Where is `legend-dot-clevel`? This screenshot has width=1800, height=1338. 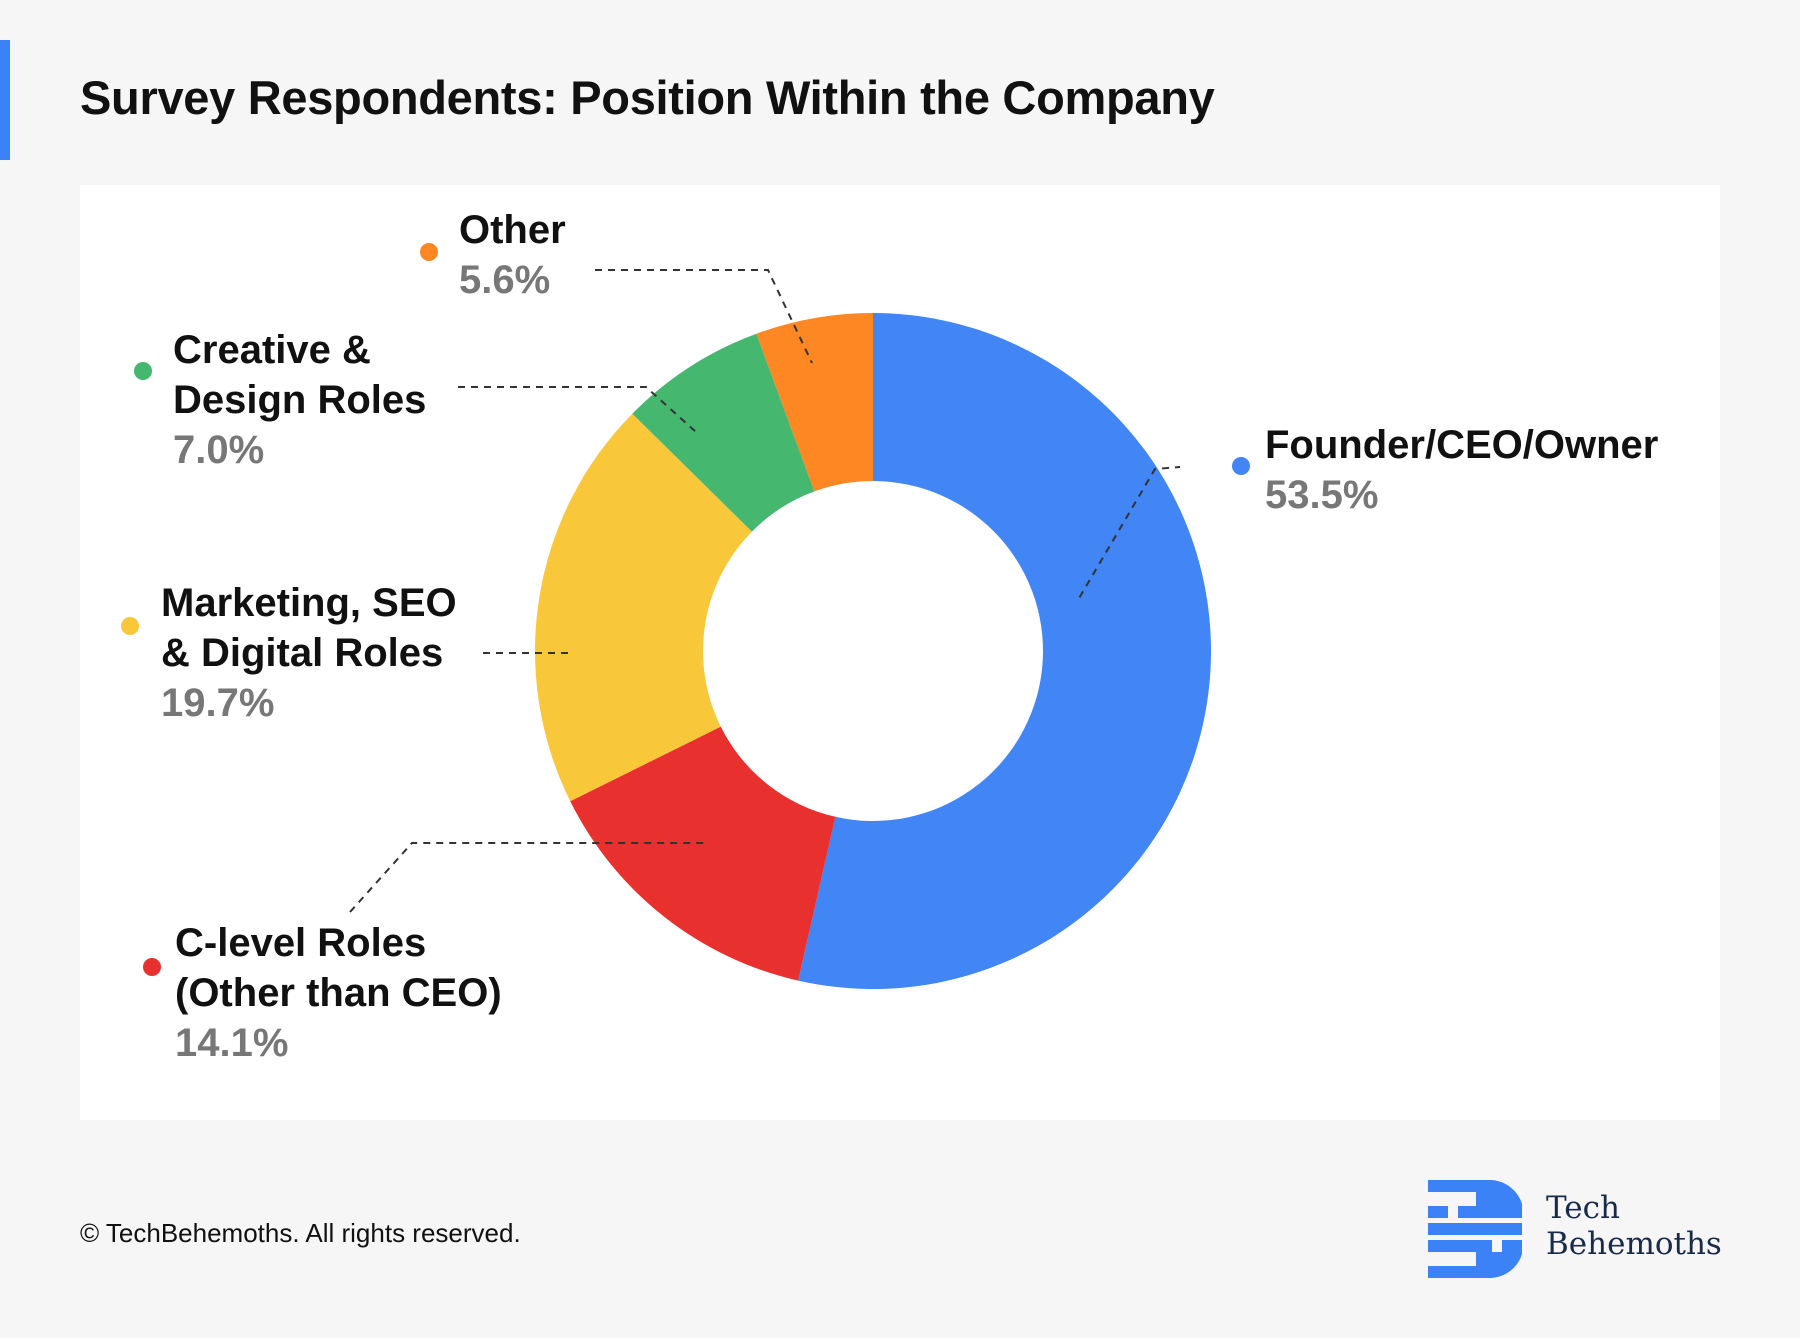 legend-dot-clevel is located at coordinates (152, 967).